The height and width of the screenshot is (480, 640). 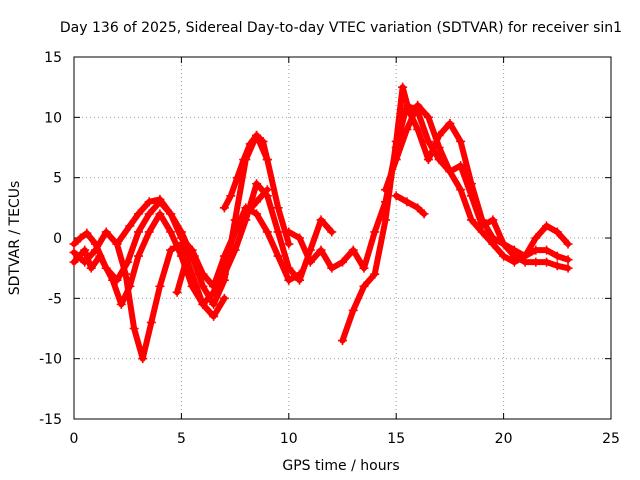 I want to click on x-axis-title: GPS time / hours, so click(x=340, y=466).